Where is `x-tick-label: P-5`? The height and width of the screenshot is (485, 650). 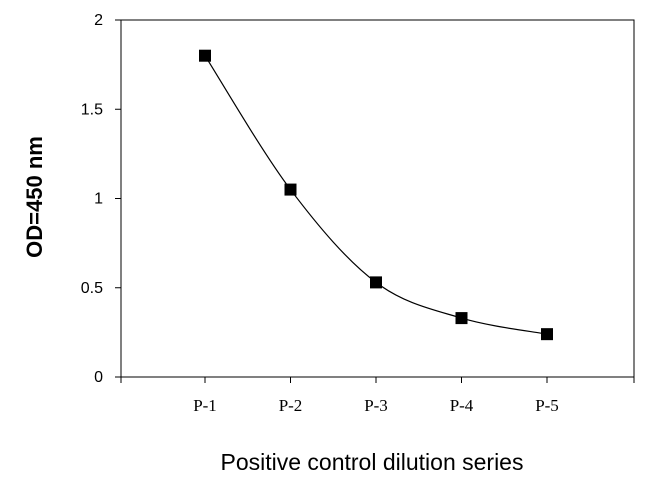
x-tick-label: P-5 is located at coordinates (547, 405).